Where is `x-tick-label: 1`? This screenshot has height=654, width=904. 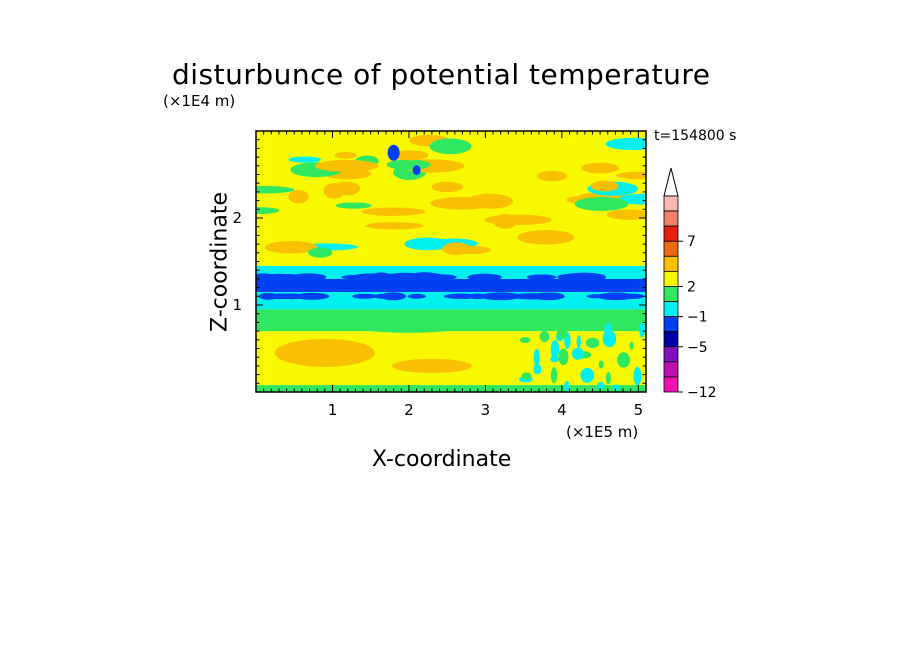
x-tick-label: 1 is located at coordinates (333, 410).